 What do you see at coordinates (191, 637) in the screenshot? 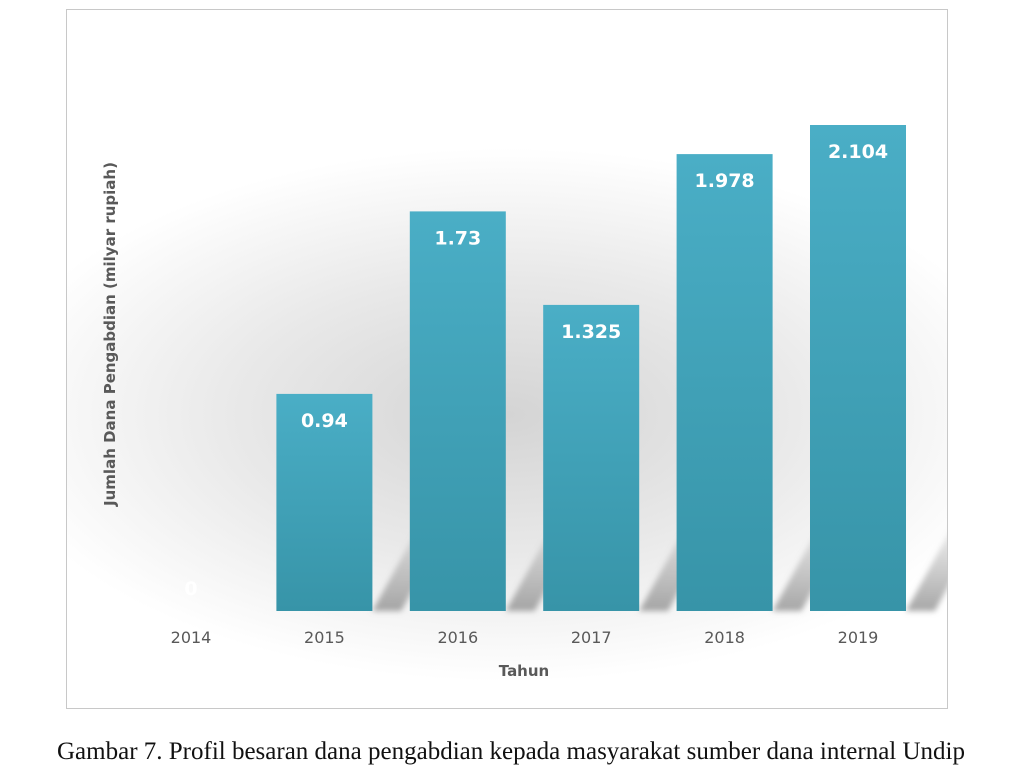
I see `x-tick-2014: 2014` at bounding box center [191, 637].